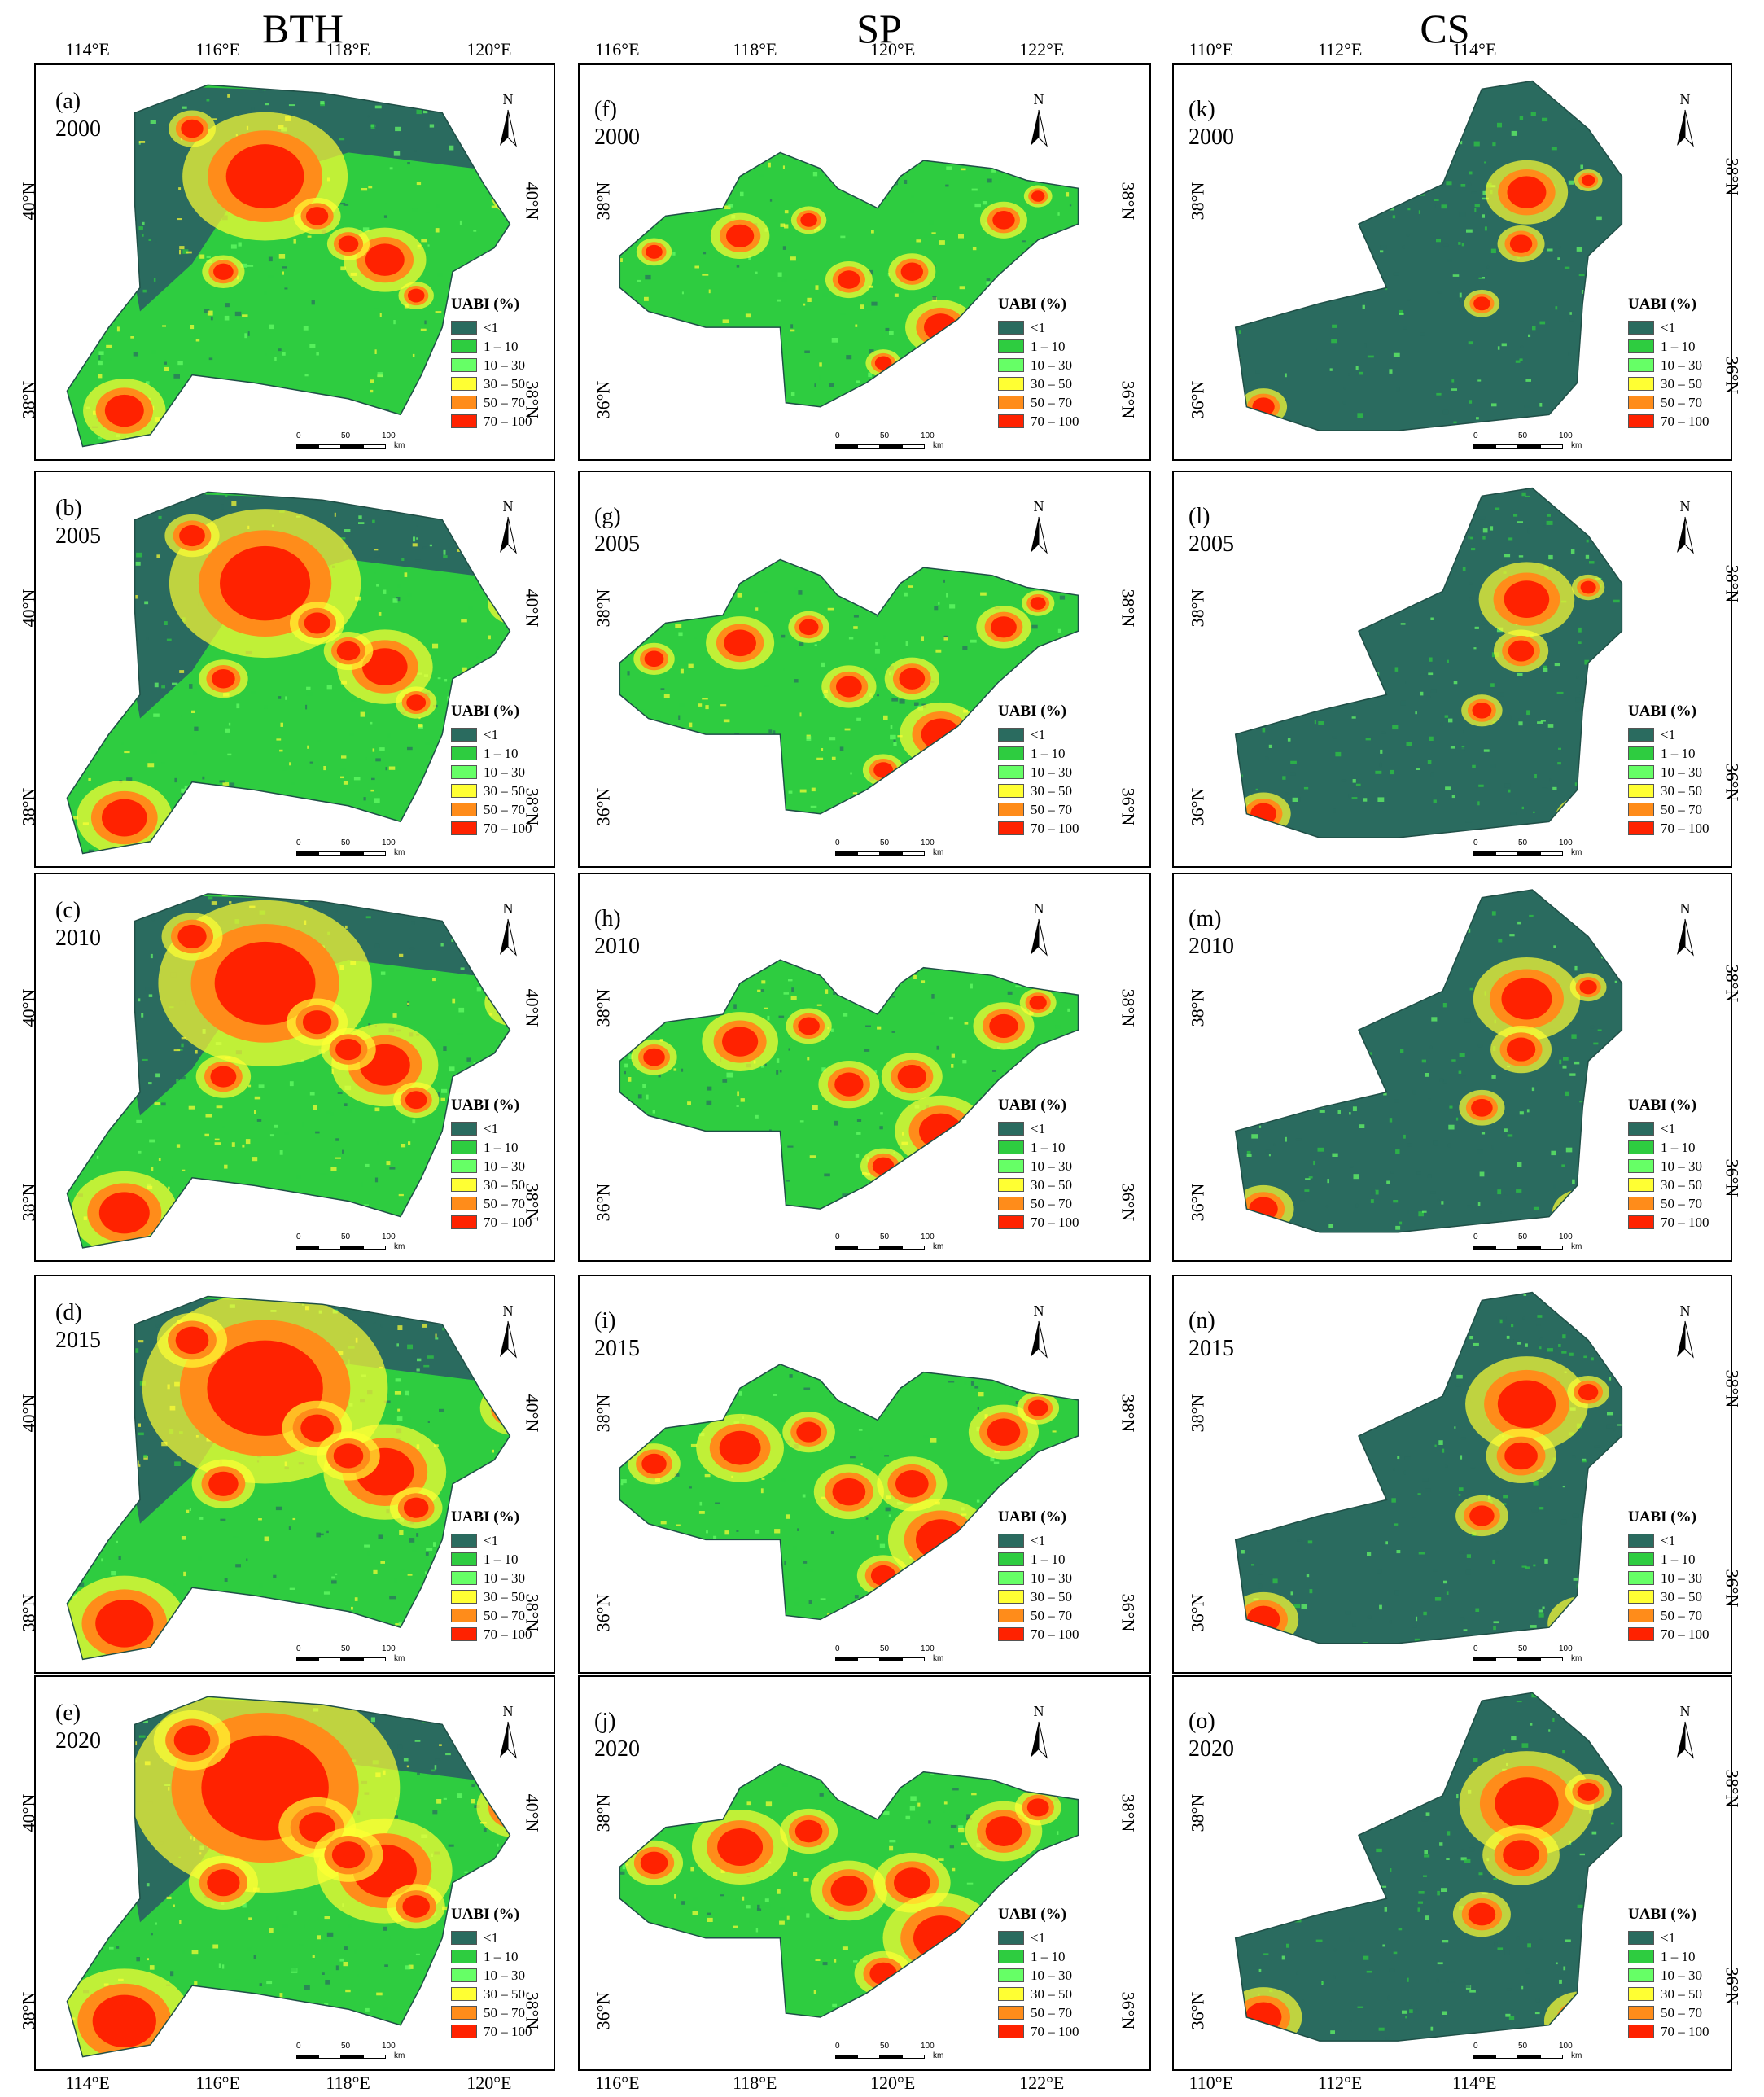 The image size is (1764, 2097). What do you see at coordinates (504, 402) in the screenshot?
I see `legend-label: 50 – 70` at bounding box center [504, 402].